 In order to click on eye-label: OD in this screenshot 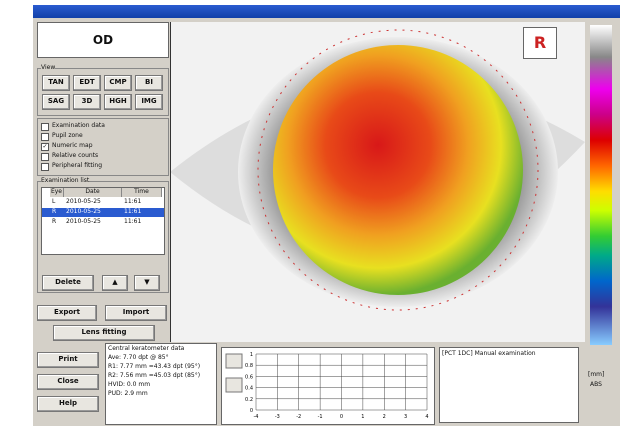, I will do `click(103, 40)`.